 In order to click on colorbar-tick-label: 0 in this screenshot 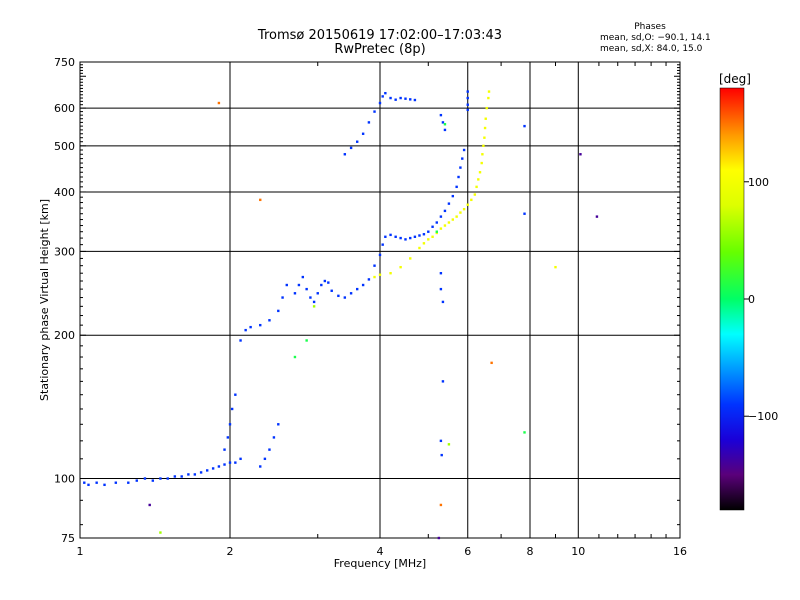, I will do `click(751, 299)`.